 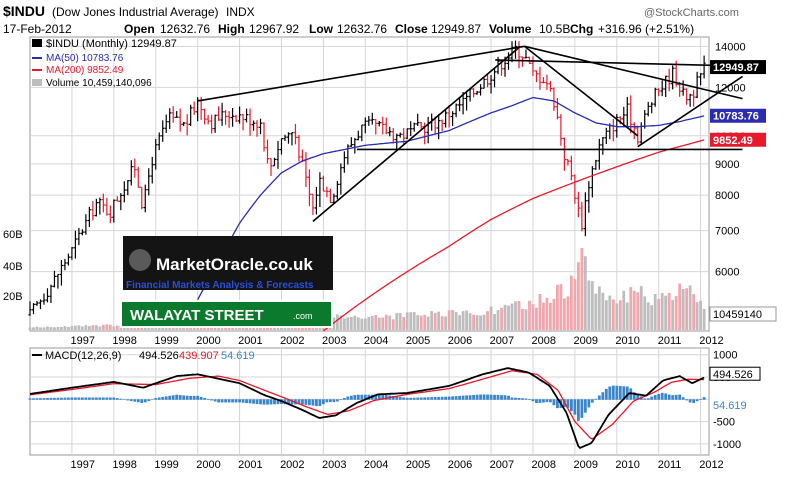 I want to click on x-tick-top-1997: 1997, so click(x=83, y=341).